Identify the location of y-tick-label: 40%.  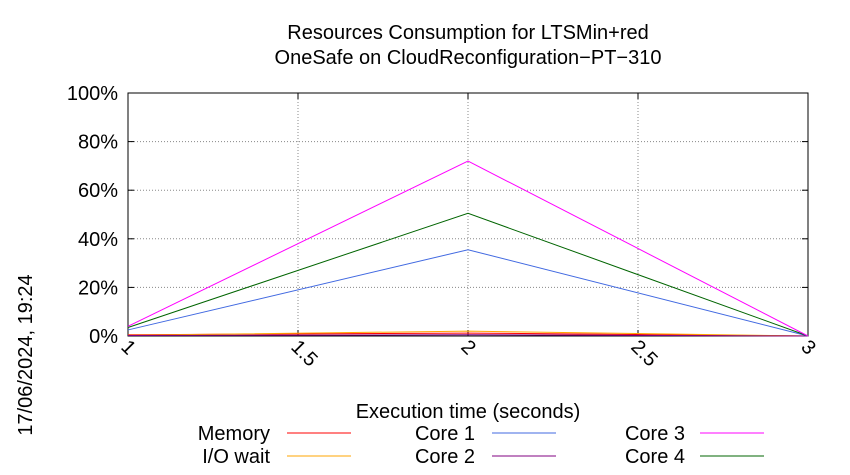
(98, 240).